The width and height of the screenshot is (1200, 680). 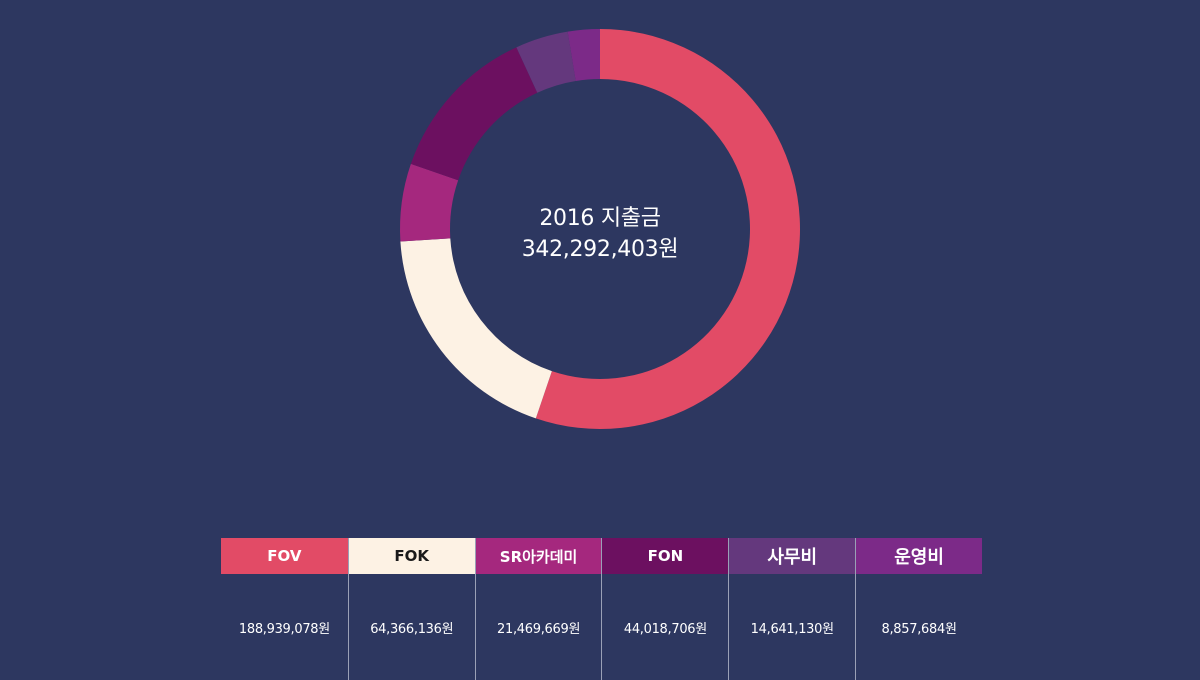 I want to click on donut-slice-sr-academy, so click(x=429, y=202).